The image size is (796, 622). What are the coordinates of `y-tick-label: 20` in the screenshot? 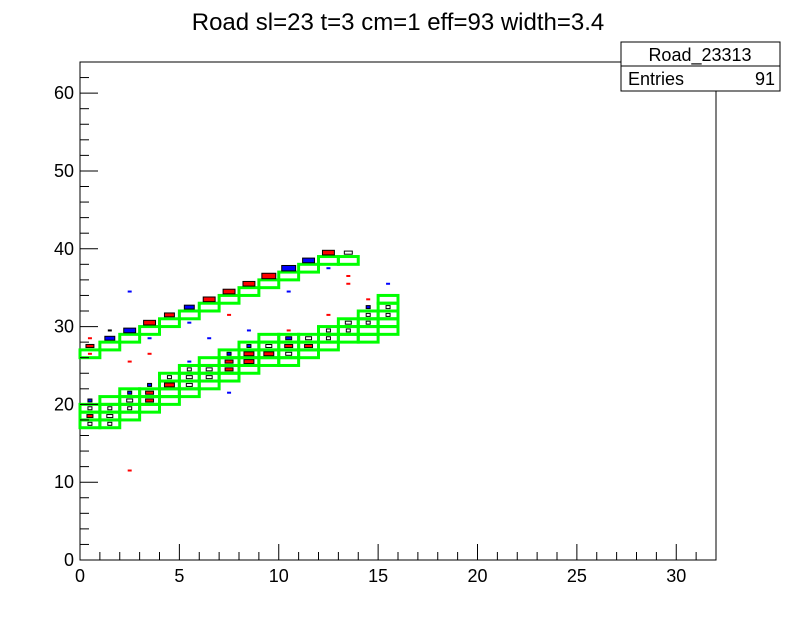 It's located at (64, 404).